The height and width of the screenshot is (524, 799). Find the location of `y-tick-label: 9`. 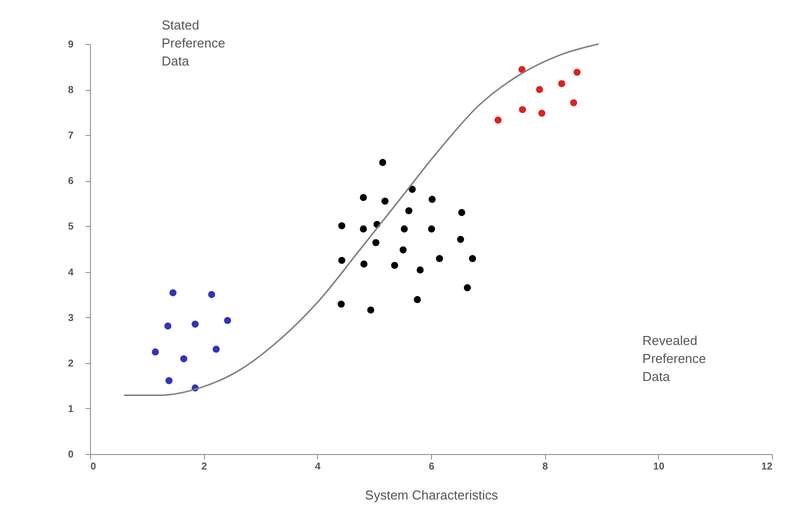

y-tick-label: 9 is located at coordinates (71, 45).